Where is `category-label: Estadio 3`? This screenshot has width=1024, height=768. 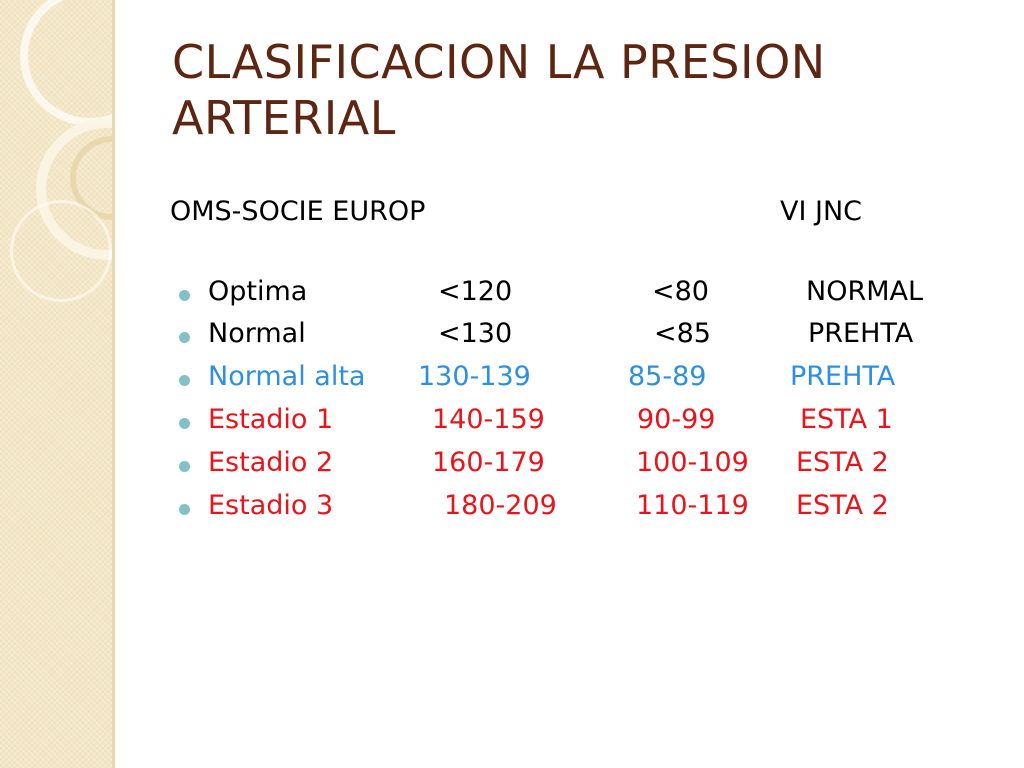 category-label: Estadio 3 is located at coordinates (271, 505).